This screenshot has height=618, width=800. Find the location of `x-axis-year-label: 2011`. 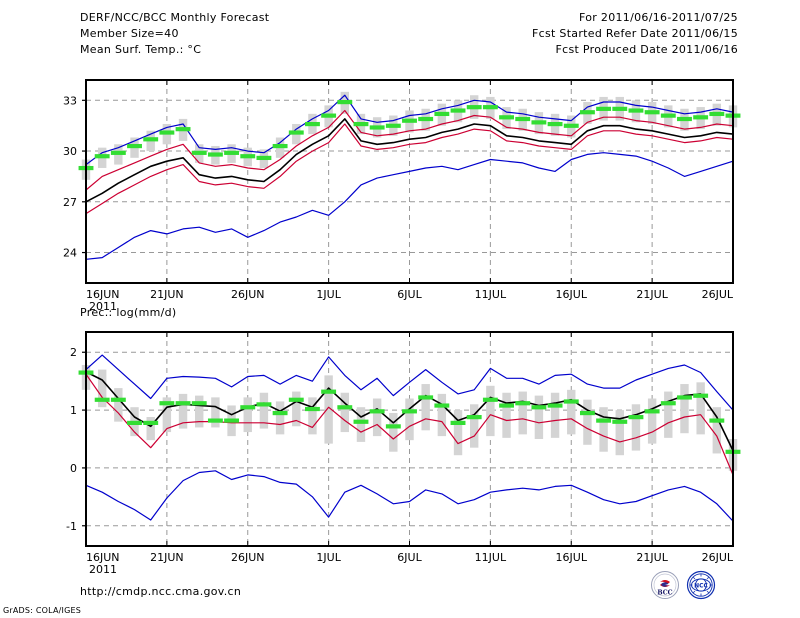

x-axis-year-label: 2011 is located at coordinates (103, 569).